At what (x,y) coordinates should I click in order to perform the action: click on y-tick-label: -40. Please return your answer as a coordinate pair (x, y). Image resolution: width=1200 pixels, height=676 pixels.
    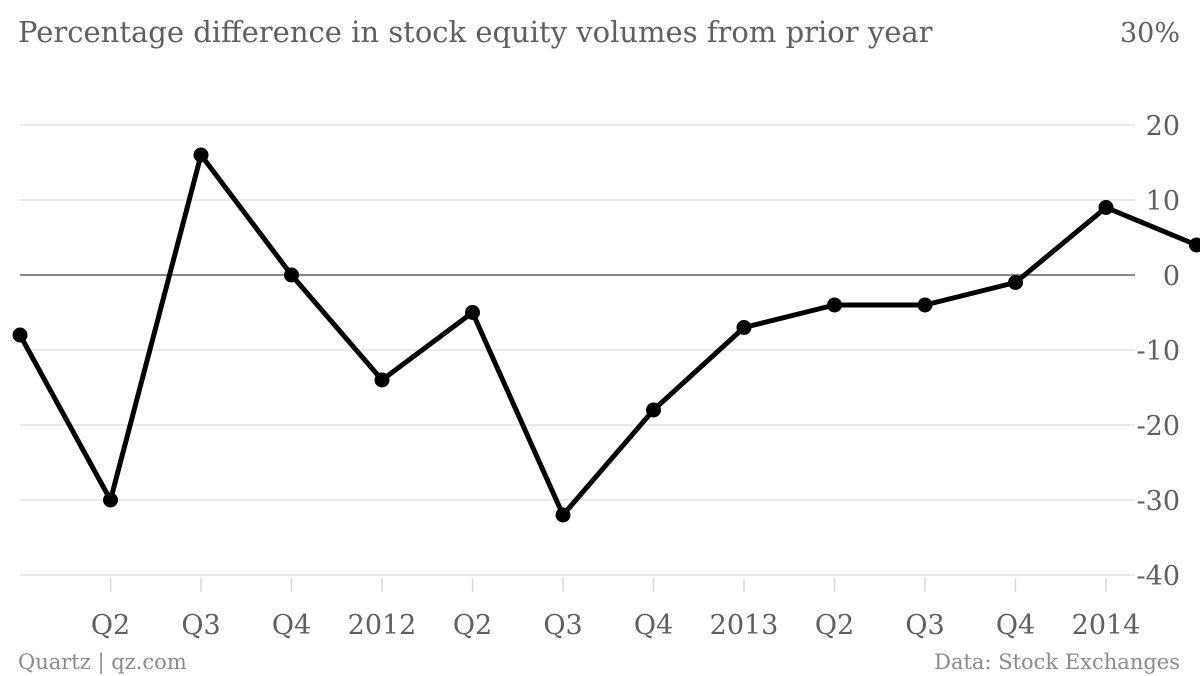
    Looking at the image, I should click on (1158, 576).